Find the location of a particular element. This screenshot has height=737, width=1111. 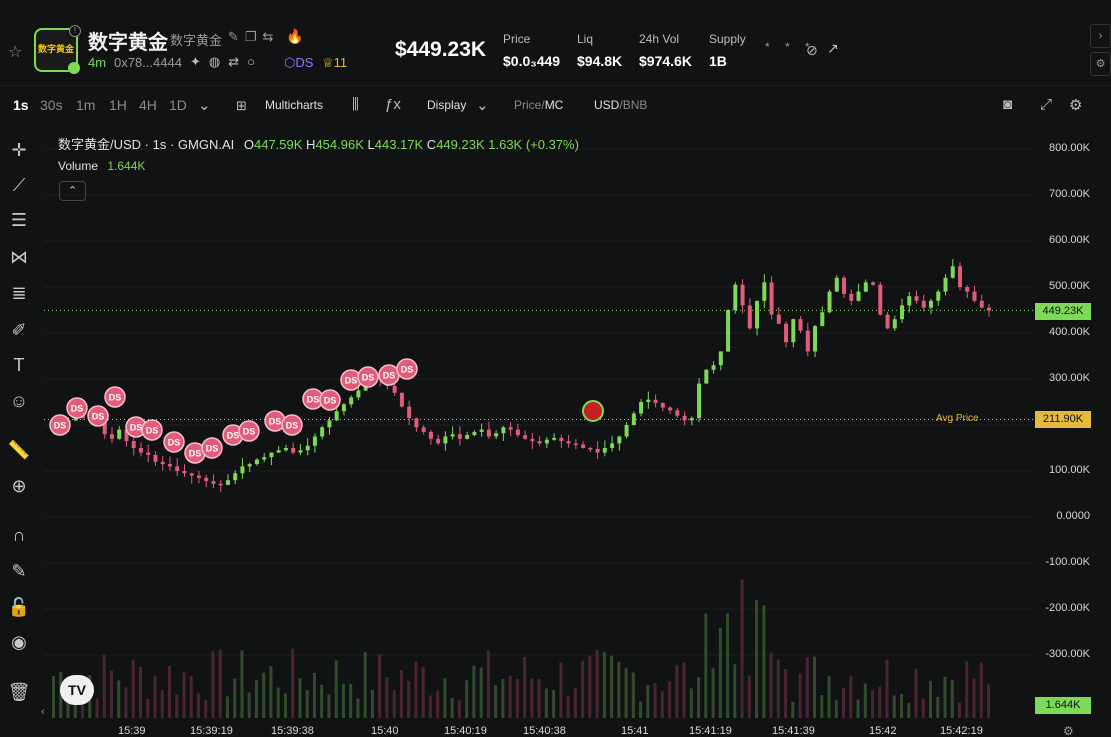

edit-copy-share-icons: ✎❐⇆ is located at coordinates (254, 36).